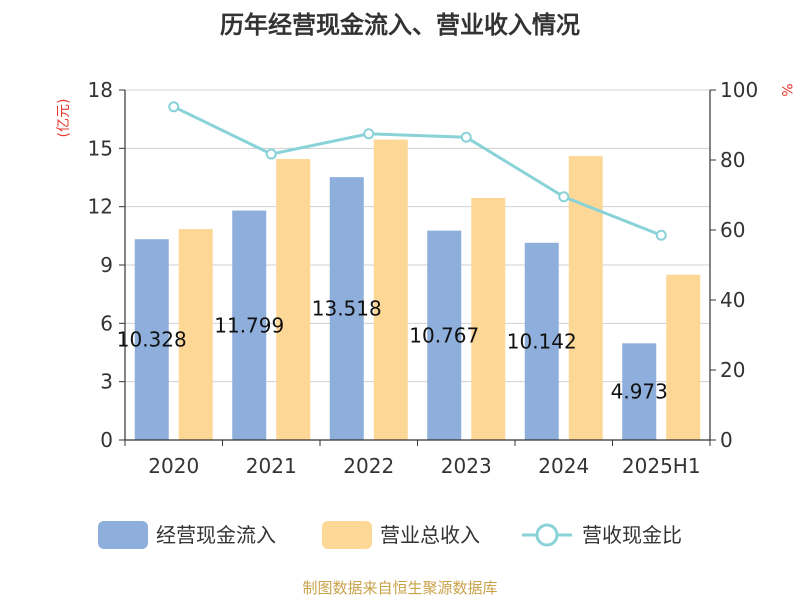 This screenshot has width=800, height=600. Describe the element at coordinates (732, 300) in the screenshot. I see `right-tick-label: 40` at that location.